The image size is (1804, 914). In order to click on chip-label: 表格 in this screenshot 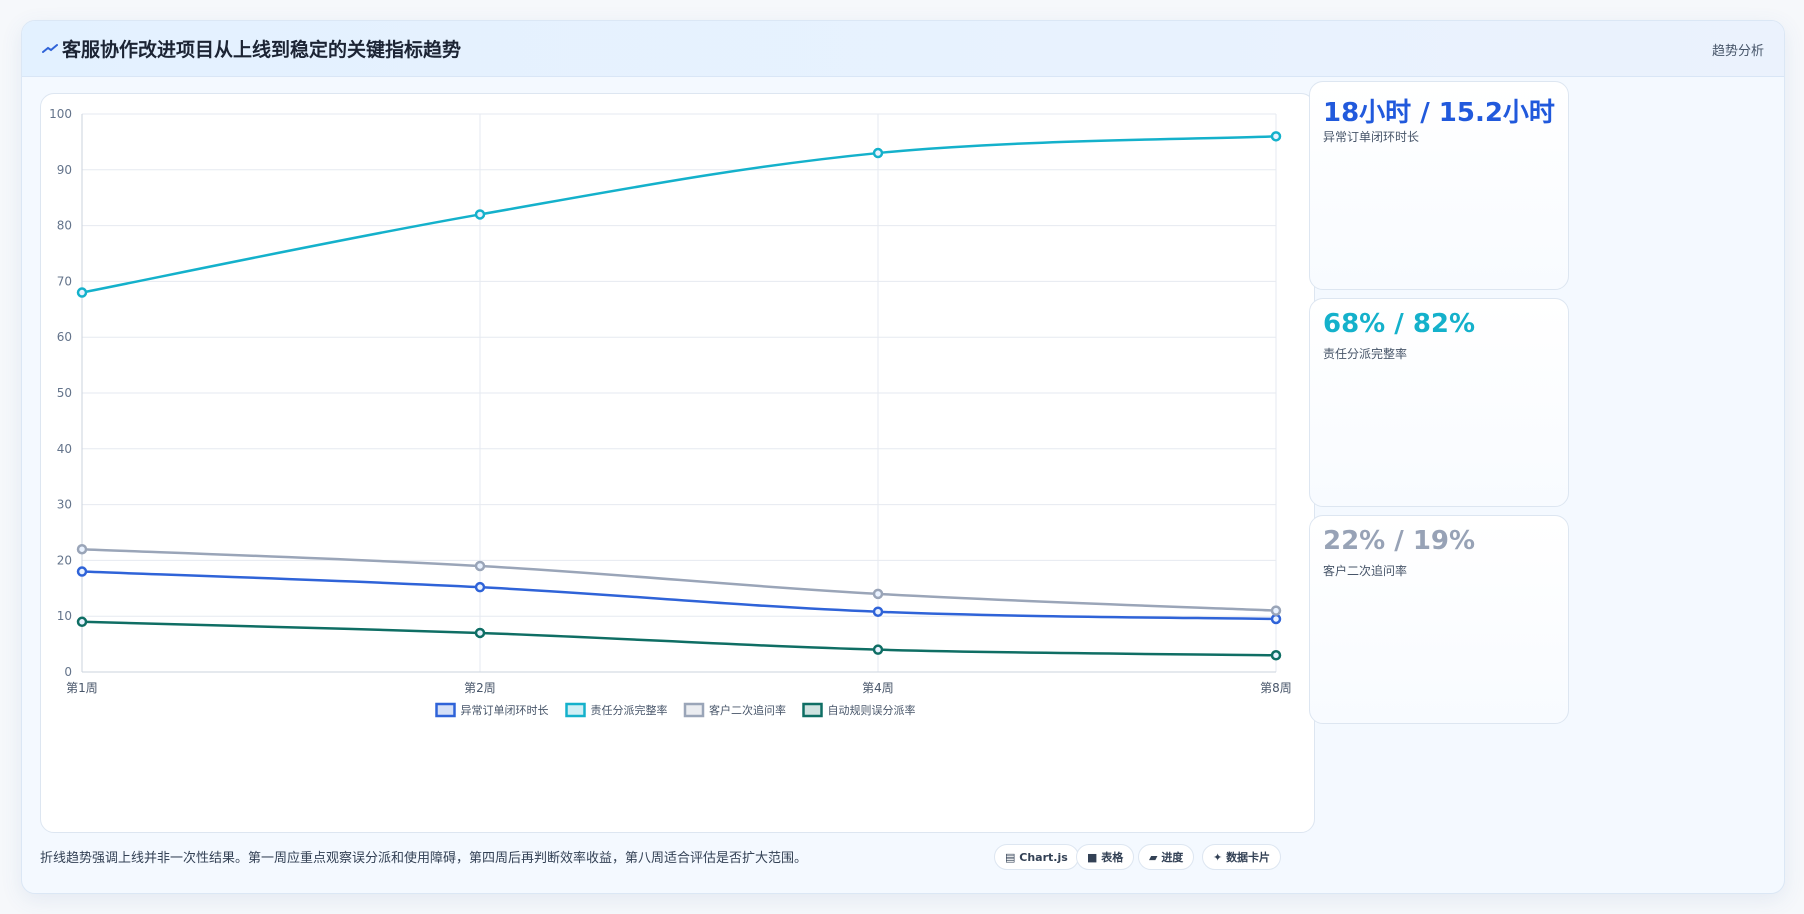, I will do `click(1112, 857)`.